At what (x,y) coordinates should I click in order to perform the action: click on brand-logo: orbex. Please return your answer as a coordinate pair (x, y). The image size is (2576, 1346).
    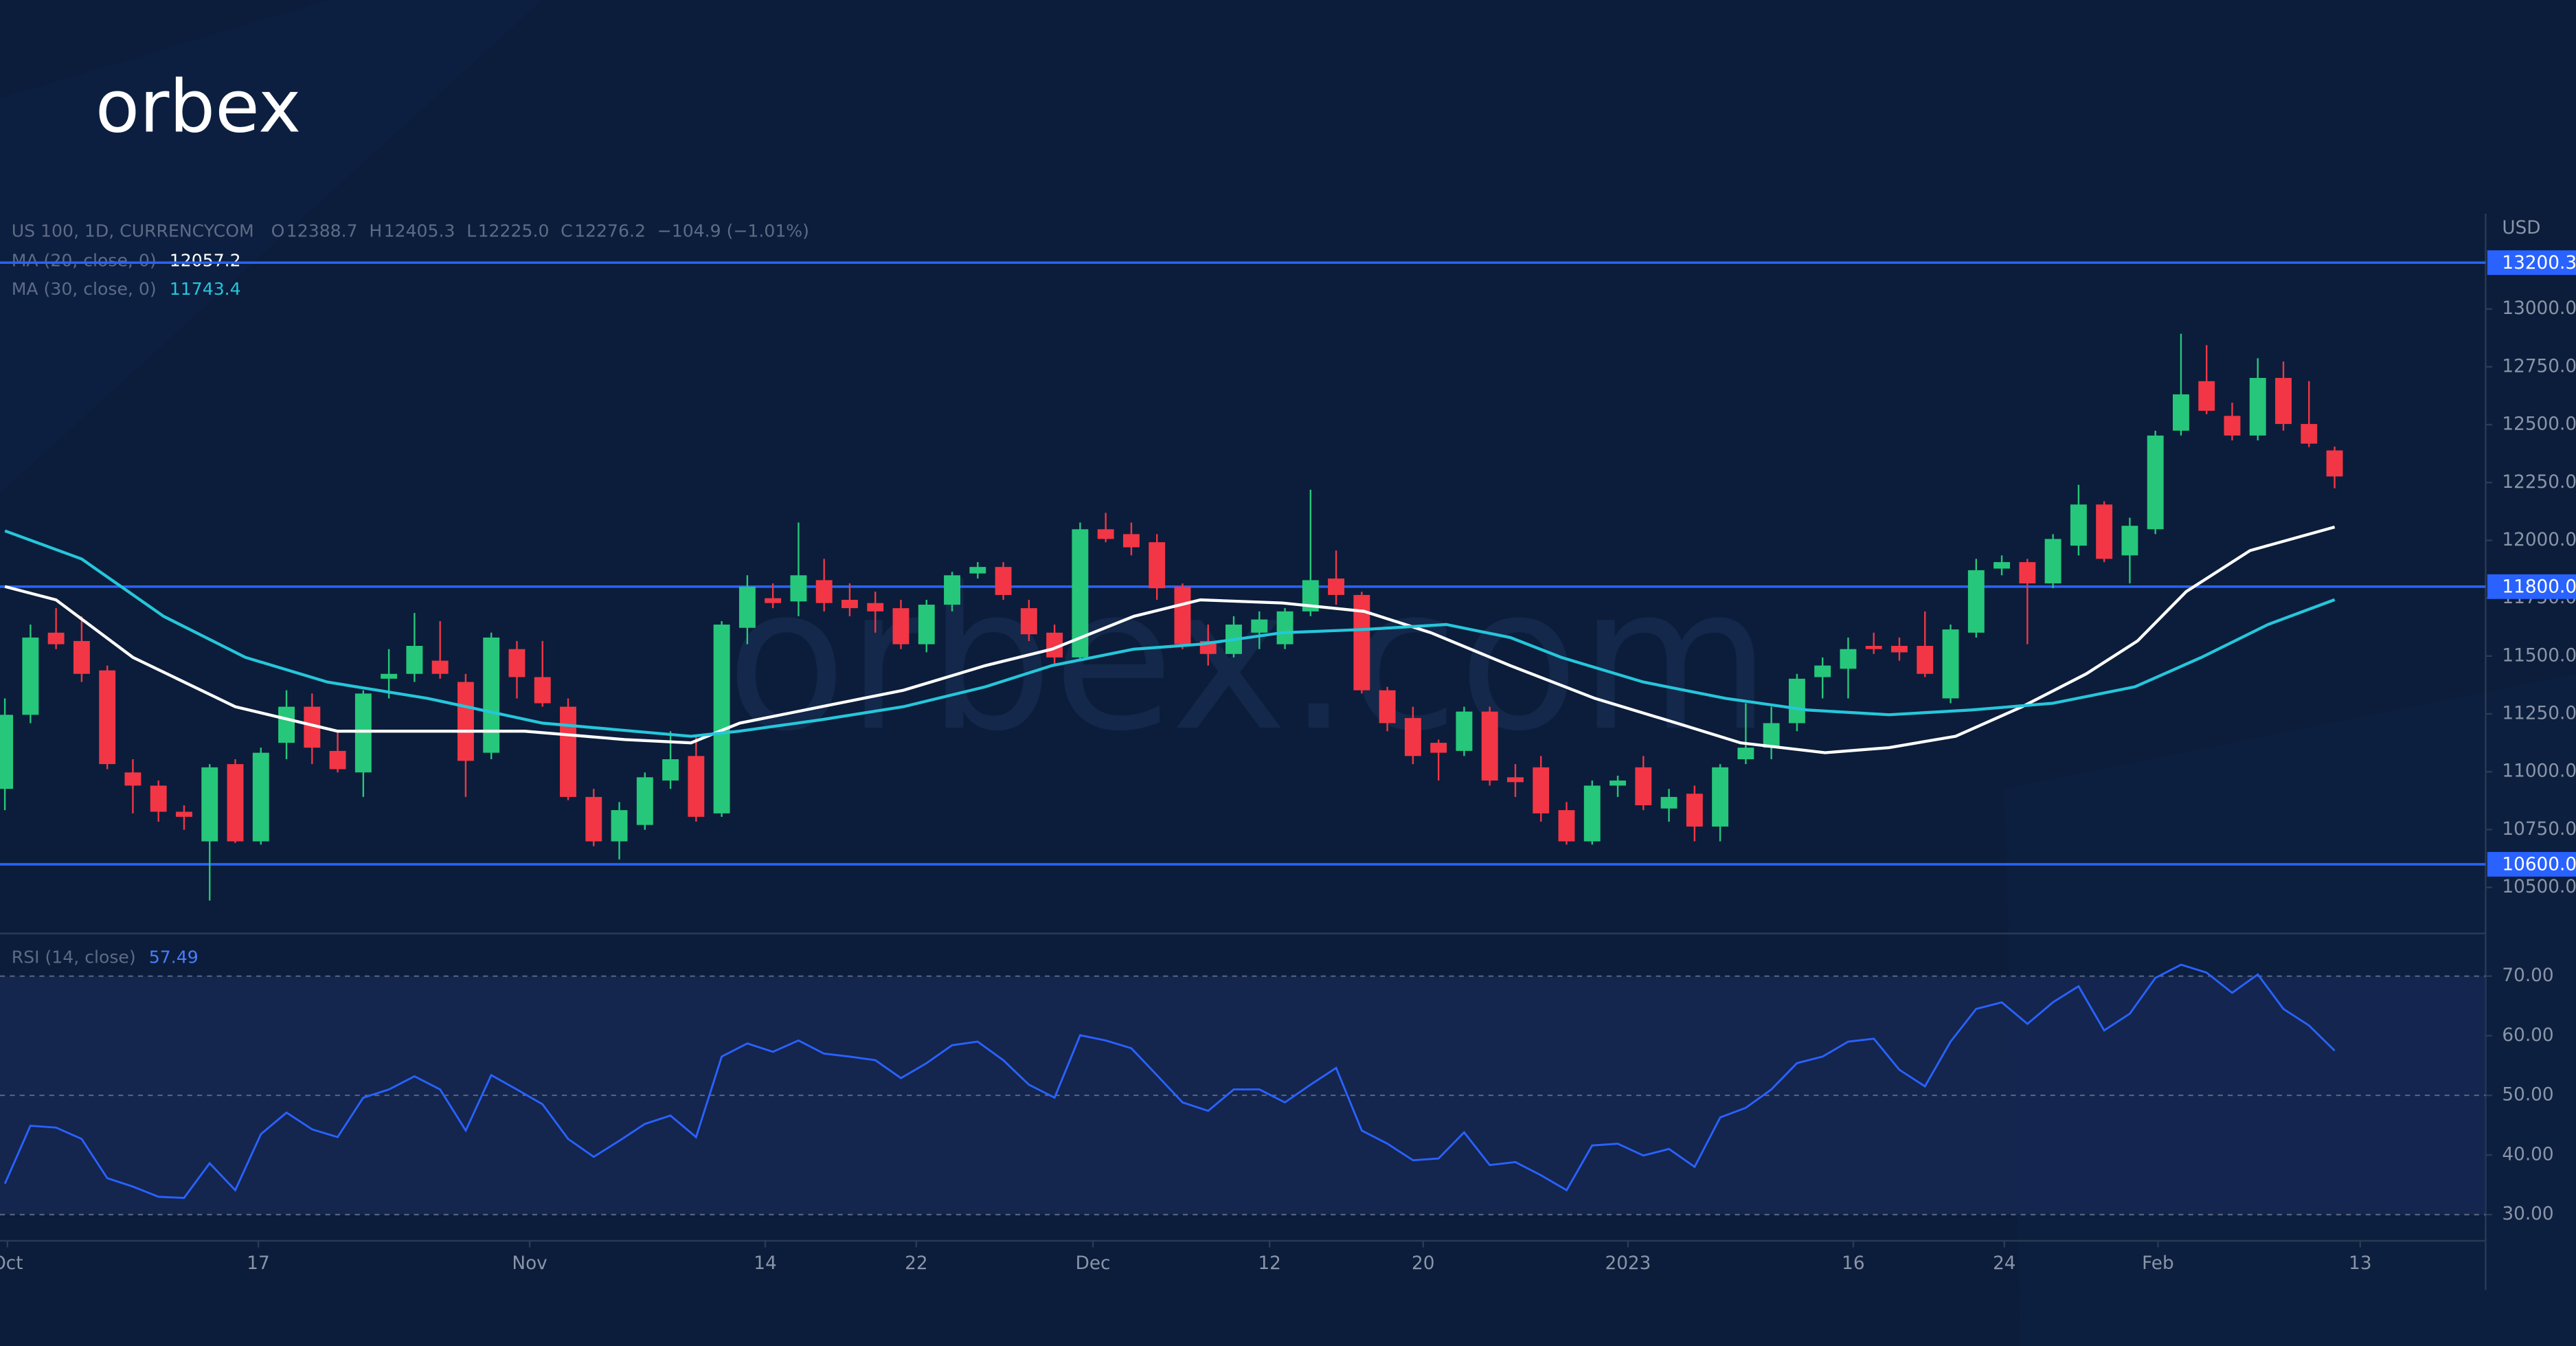
    Looking at the image, I should click on (198, 106).